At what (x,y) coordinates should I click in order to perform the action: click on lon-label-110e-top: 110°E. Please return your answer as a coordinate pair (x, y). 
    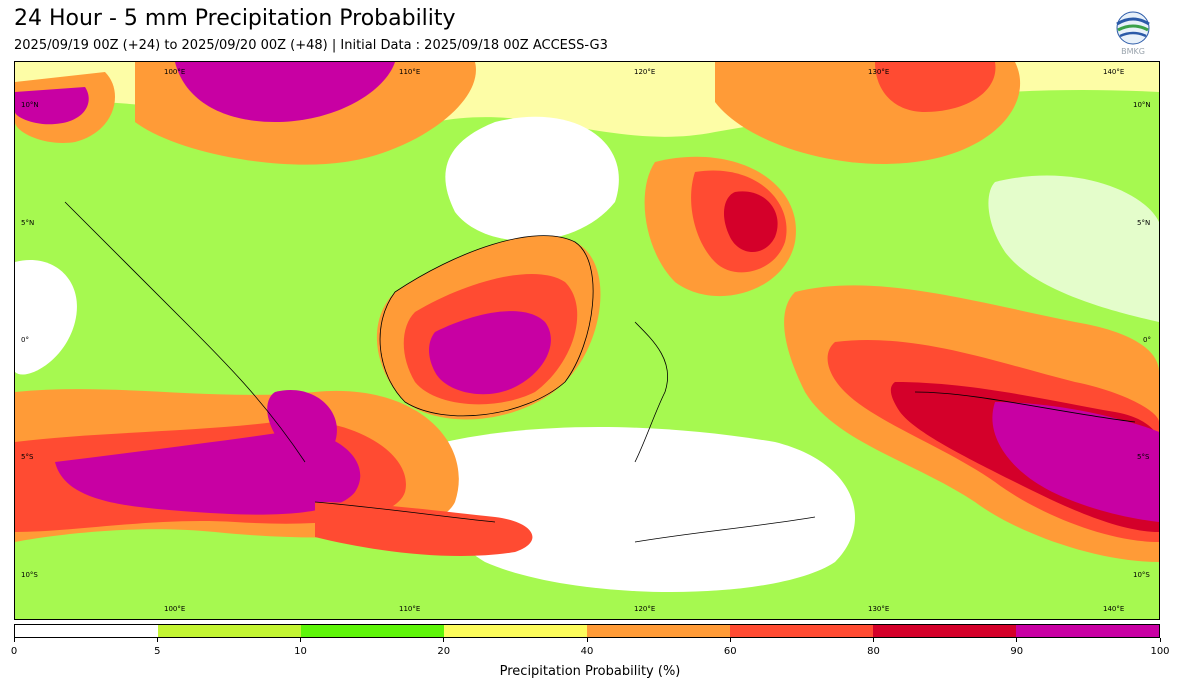
    Looking at the image, I should click on (410, 72).